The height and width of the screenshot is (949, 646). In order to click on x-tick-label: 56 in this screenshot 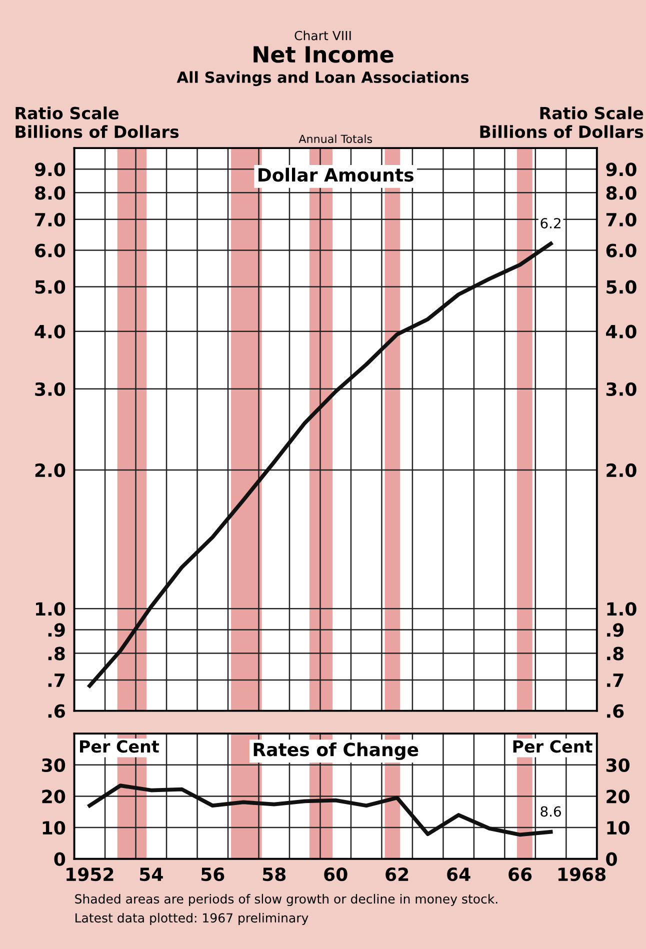, I will do `click(212, 875)`.